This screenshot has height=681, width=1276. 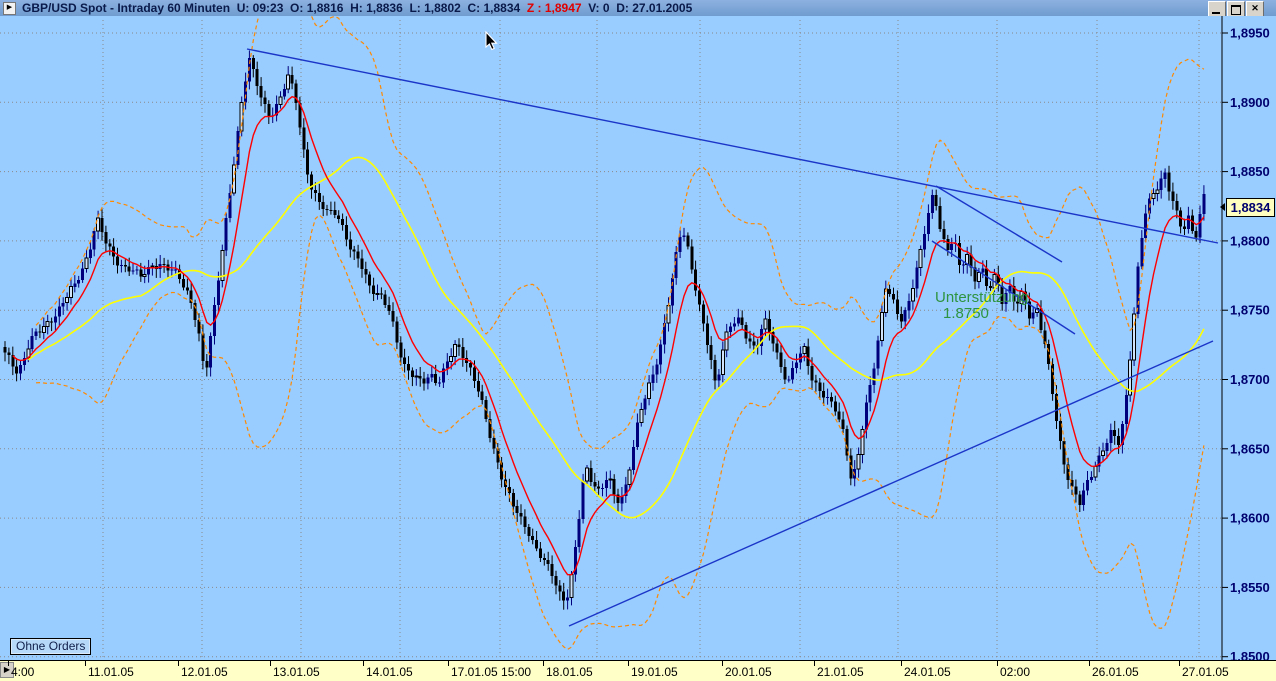 I want to click on x-axis-label: 20.01.05, so click(x=748, y=672).